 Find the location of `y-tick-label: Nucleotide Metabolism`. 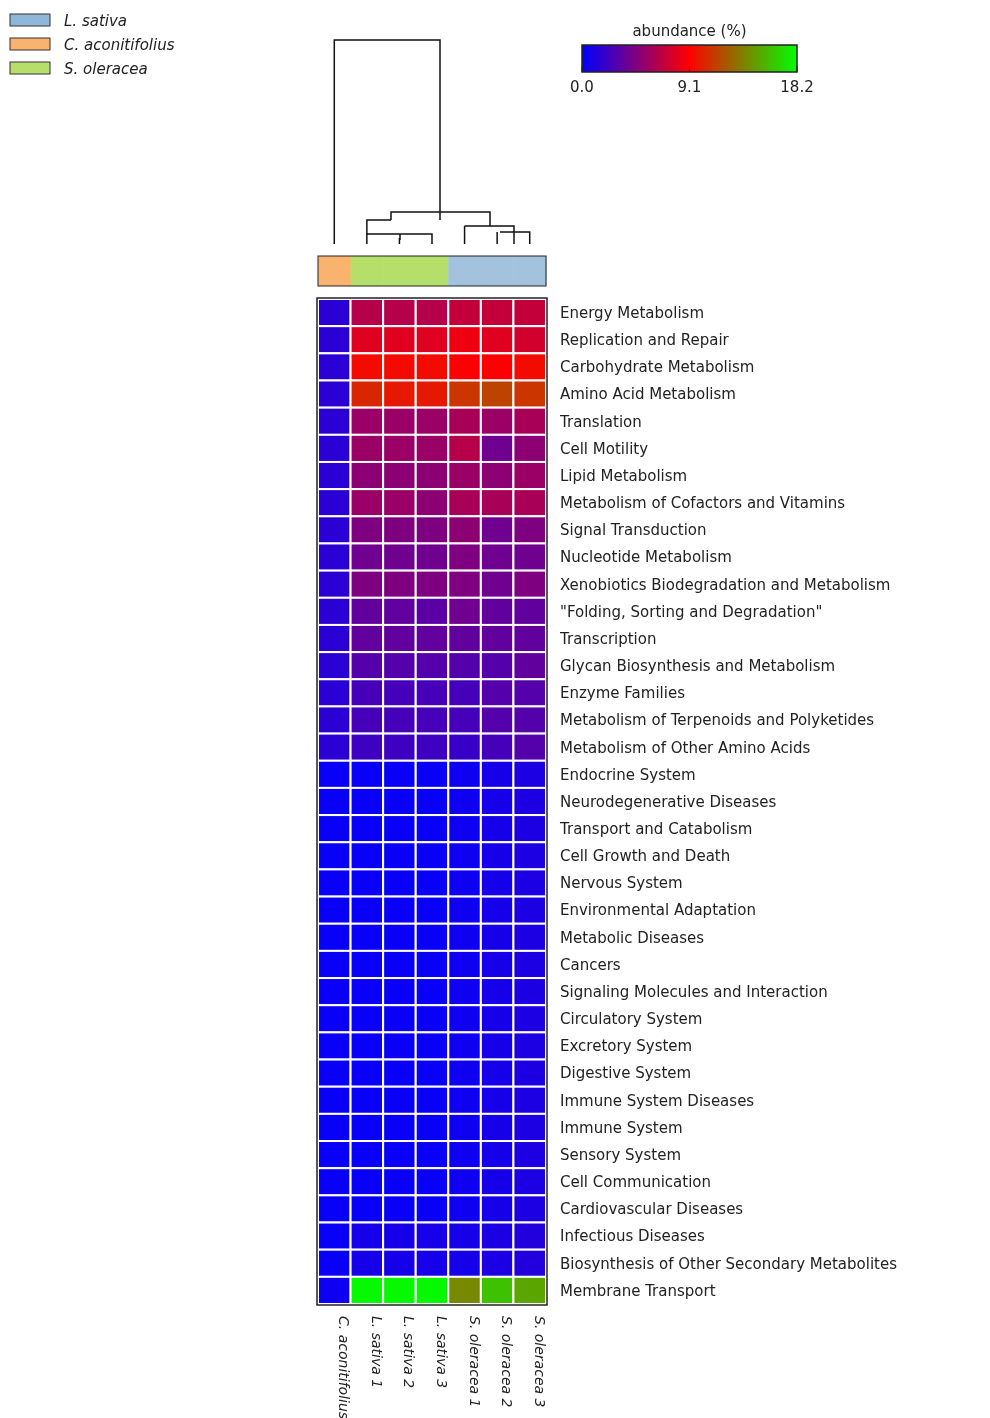

y-tick-label: Nucleotide Metabolism is located at coordinates (646, 557).